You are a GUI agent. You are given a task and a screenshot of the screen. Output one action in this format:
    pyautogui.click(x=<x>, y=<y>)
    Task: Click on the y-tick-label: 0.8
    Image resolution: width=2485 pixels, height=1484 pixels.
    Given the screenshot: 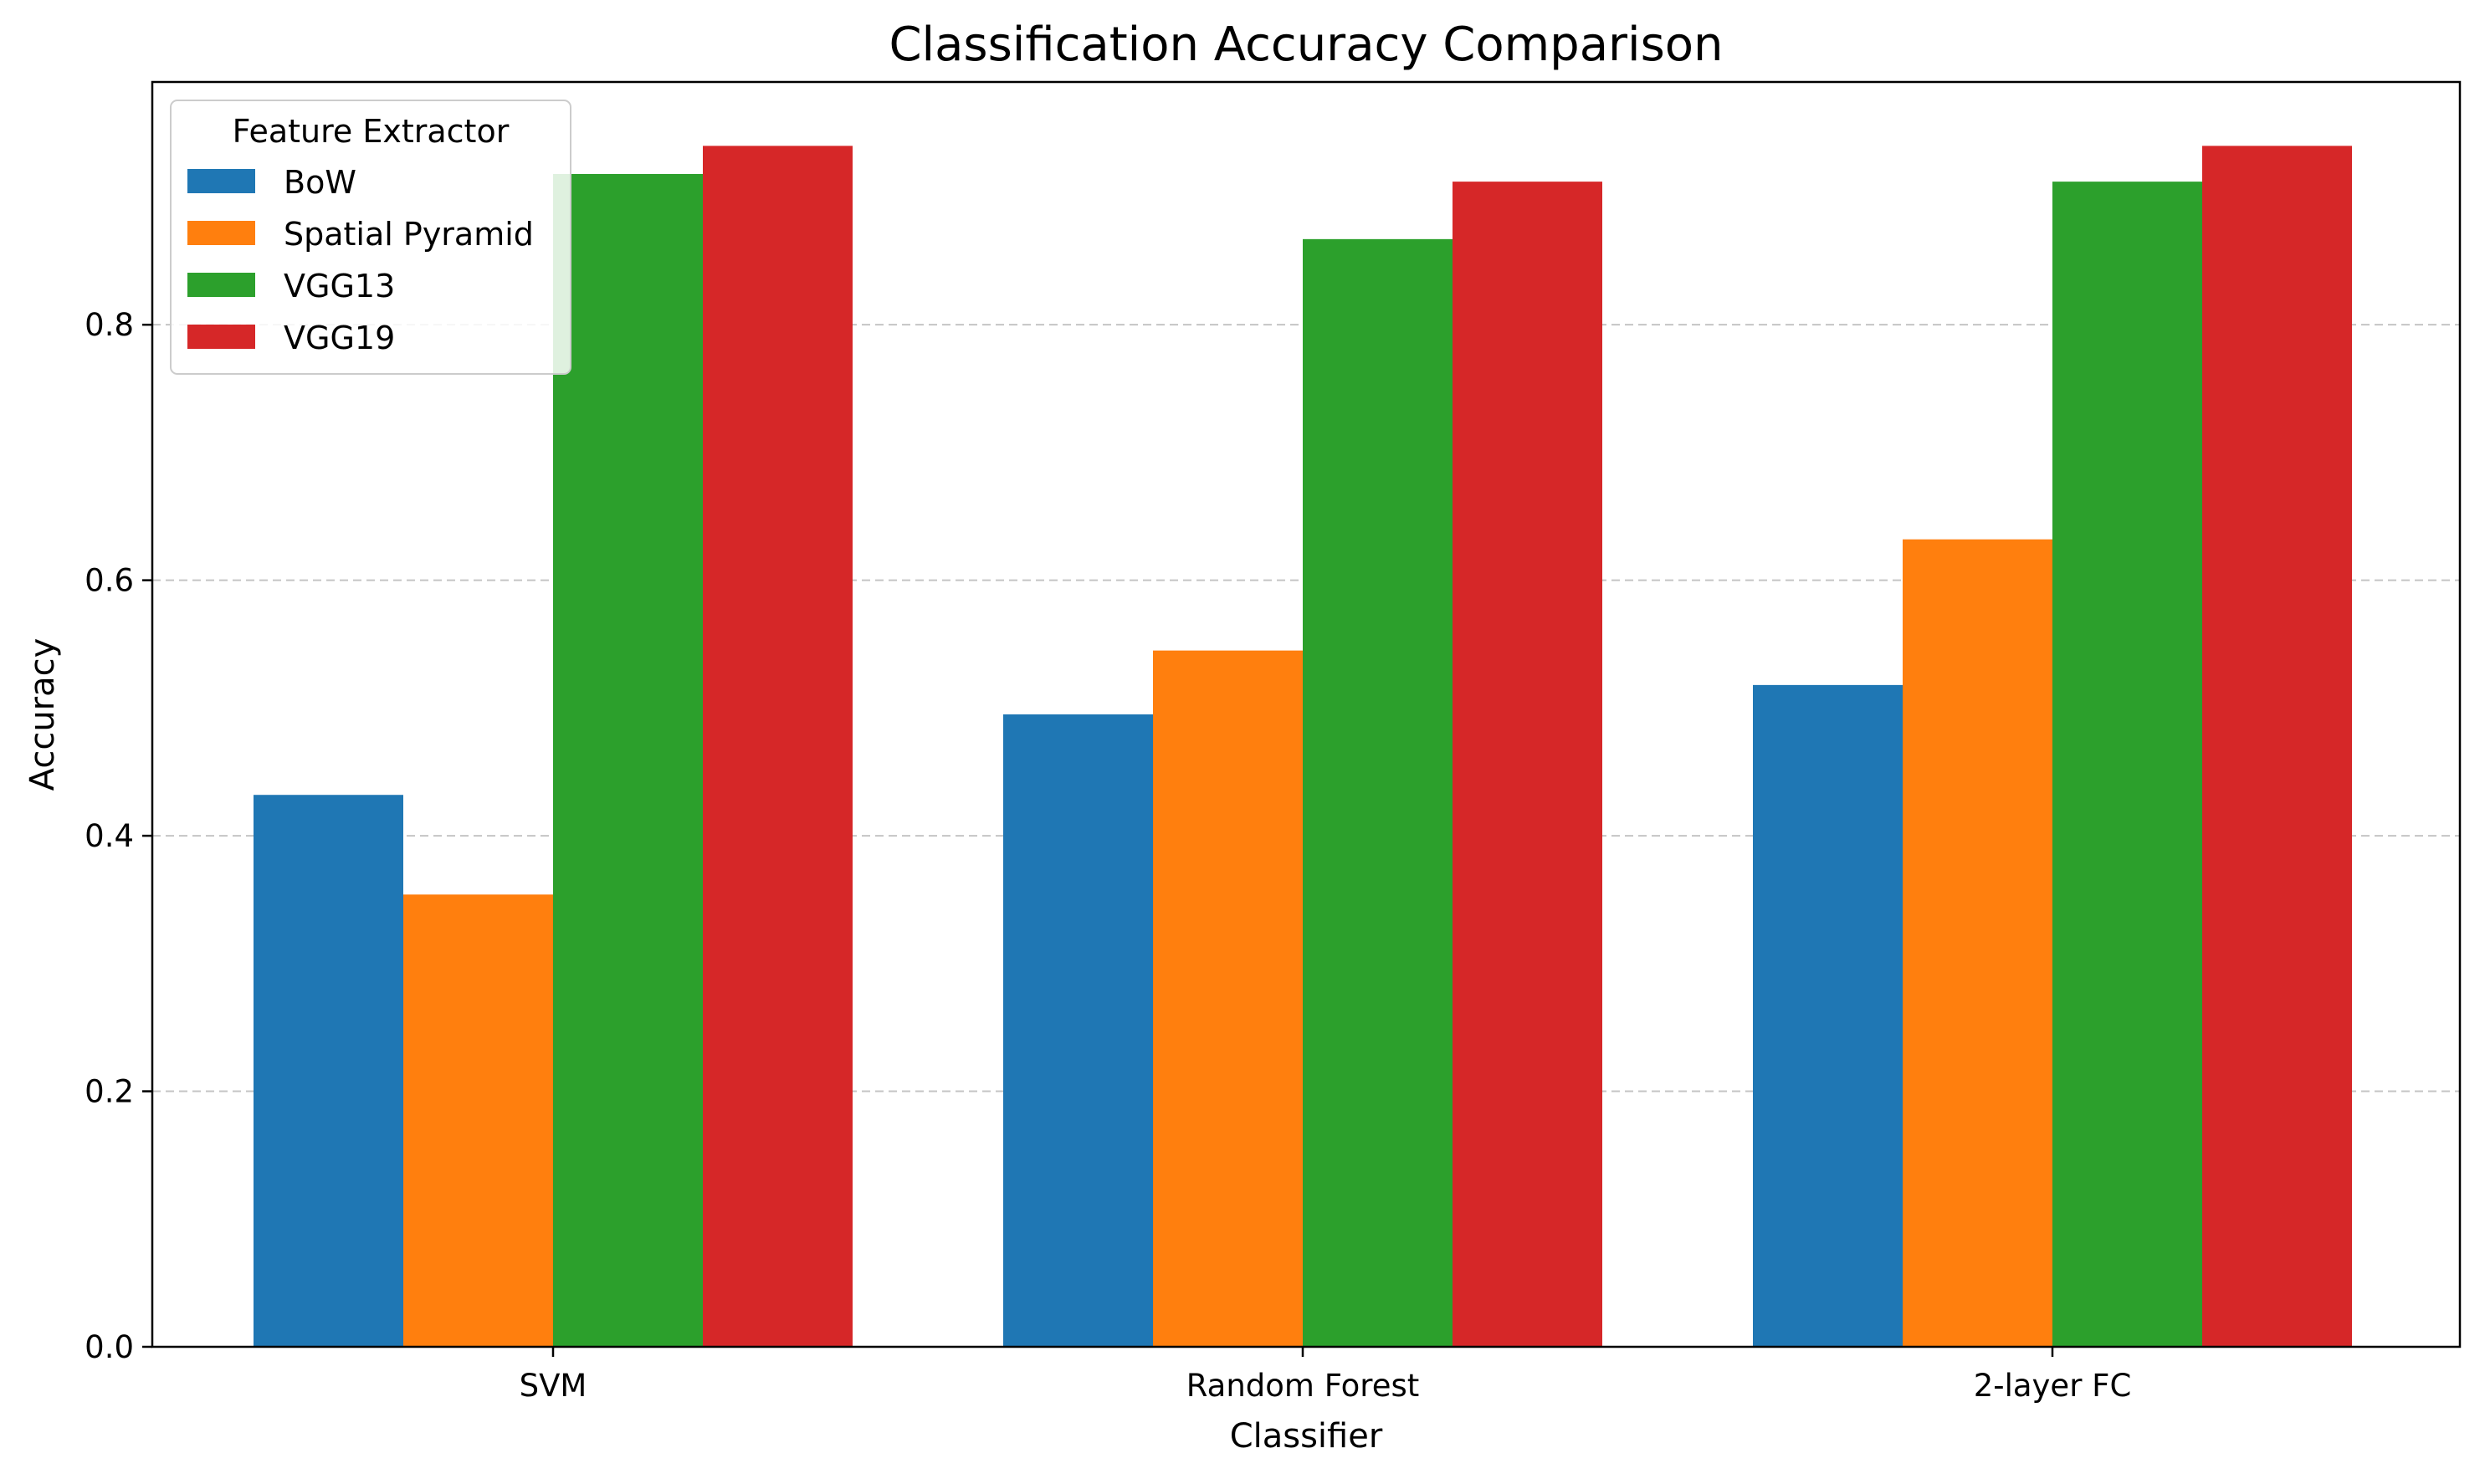 What is the action you would take?
    pyautogui.click(x=110, y=325)
    